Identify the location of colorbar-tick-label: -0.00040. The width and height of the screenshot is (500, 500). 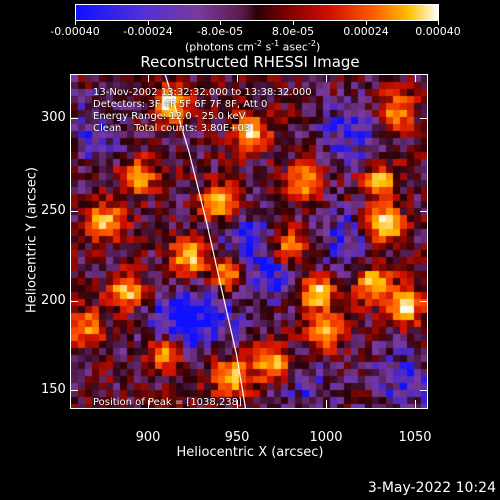
(75, 31).